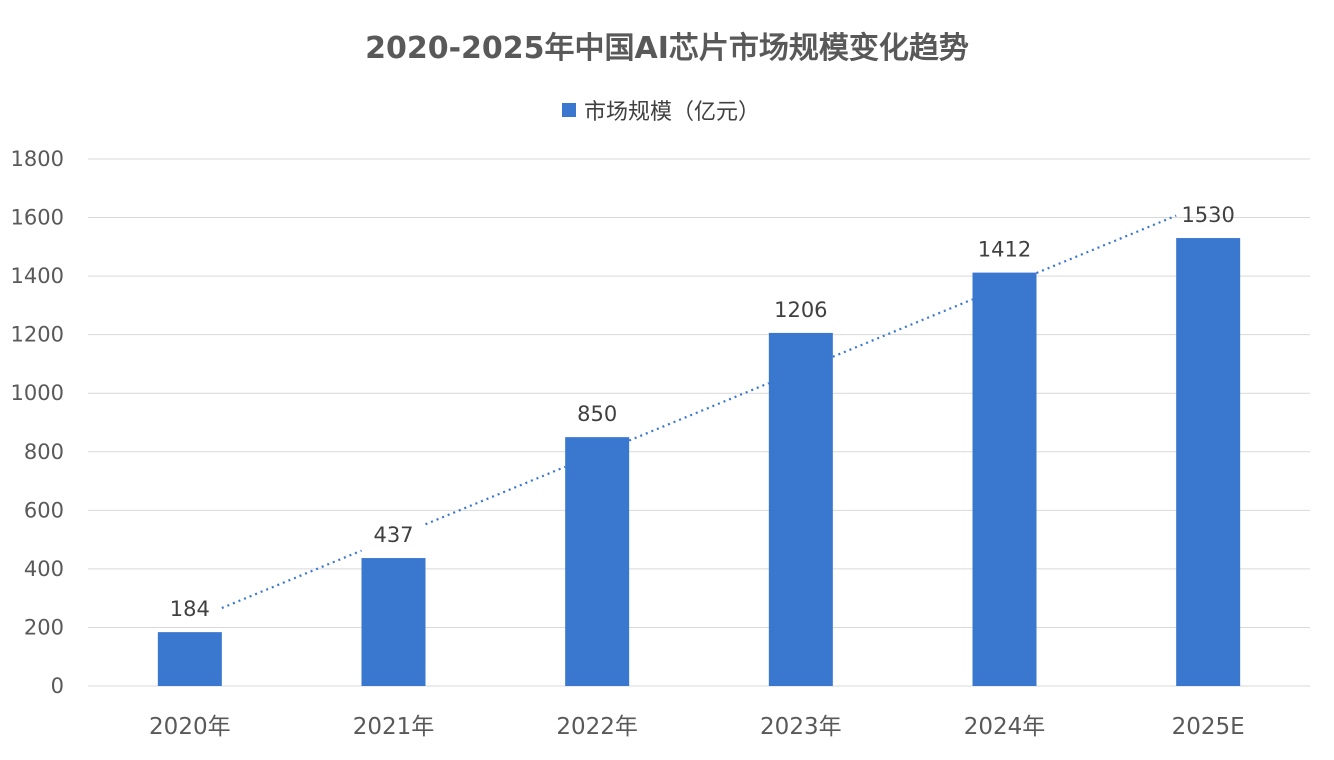  Describe the element at coordinates (44, 569) in the screenshot. I see `y-tick-label: 400` at that location.